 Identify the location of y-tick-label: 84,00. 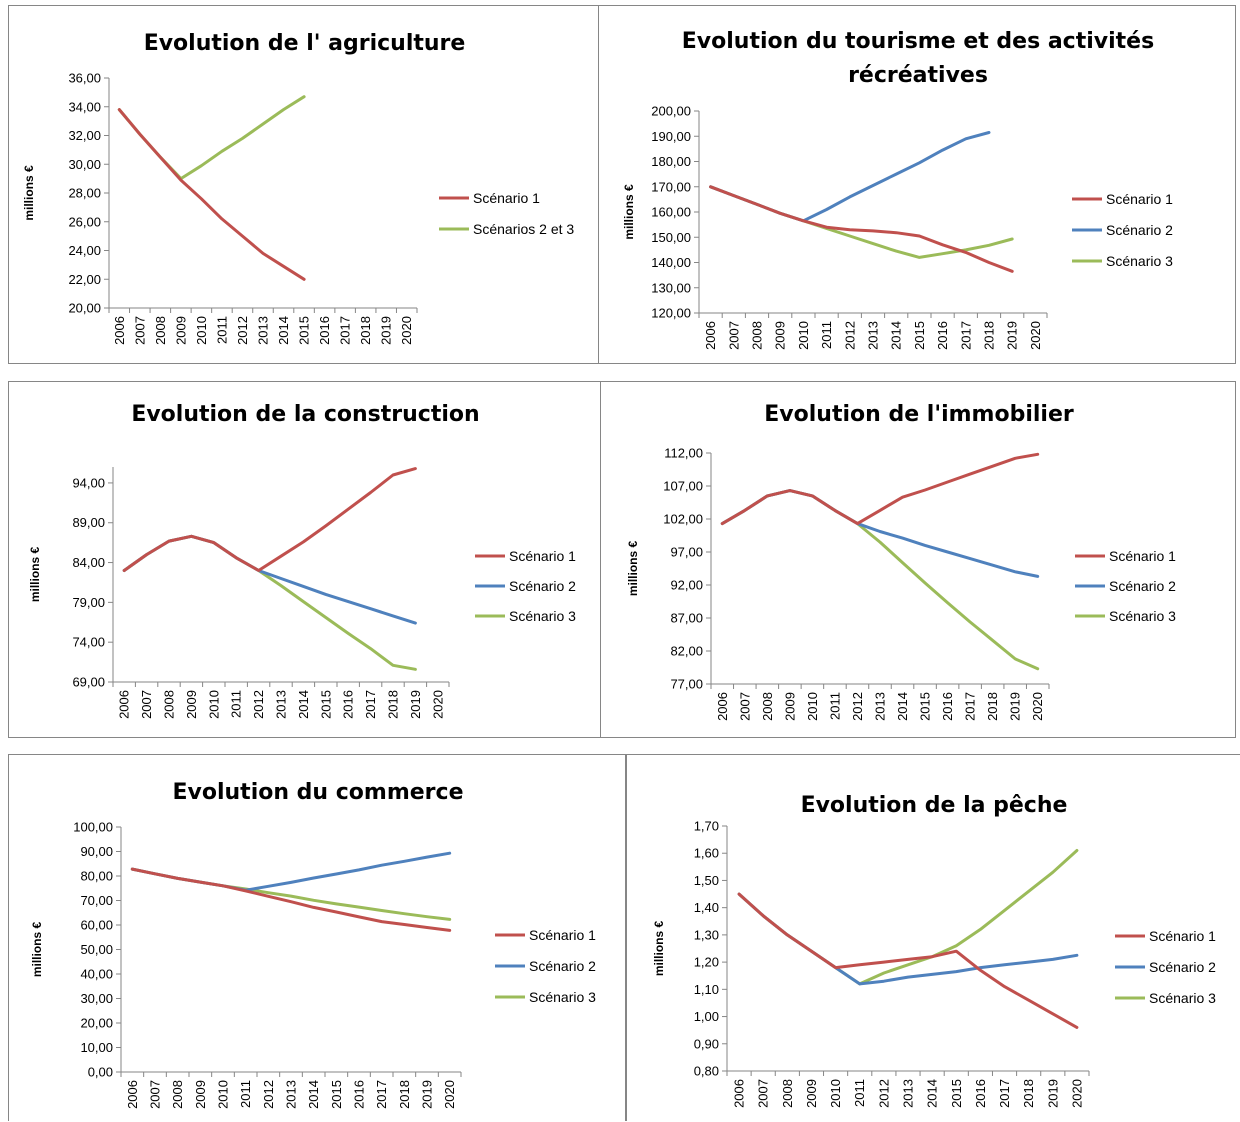
(88, 562).